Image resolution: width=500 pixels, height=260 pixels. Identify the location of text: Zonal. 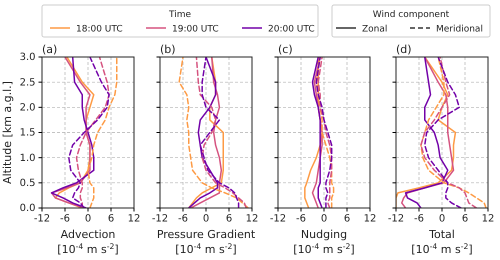
(375, 29).